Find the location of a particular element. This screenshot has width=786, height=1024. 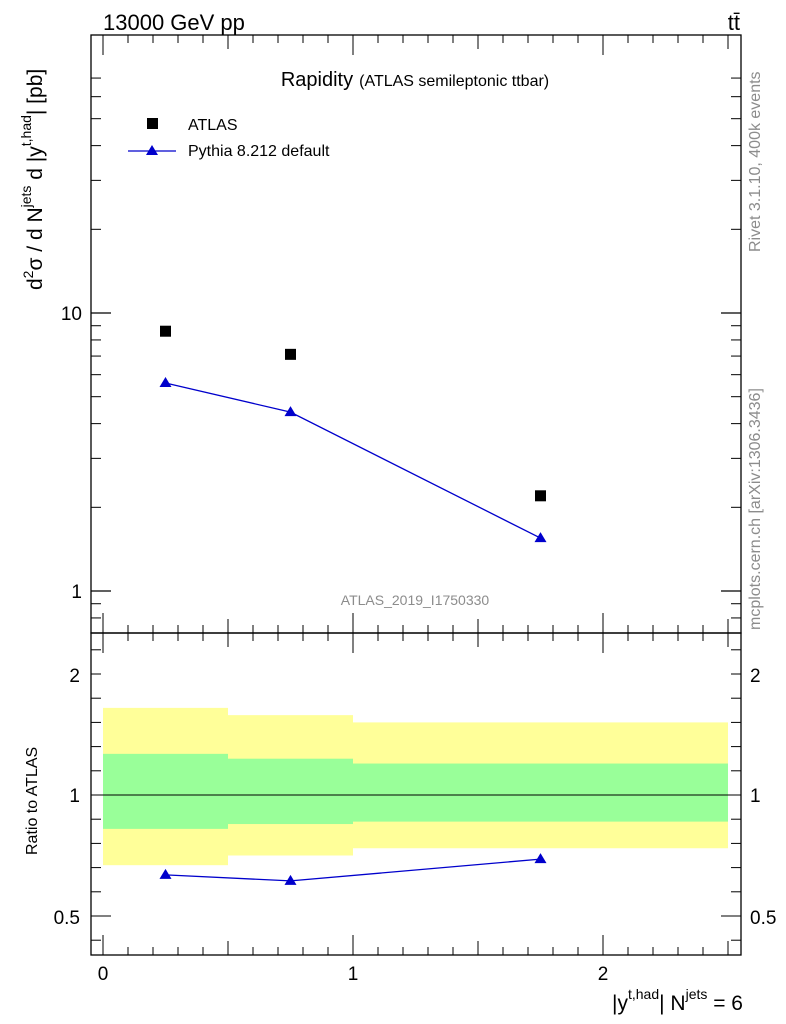

legend-pythia-label: Pythia 8.212 default is located at coordinates (259, 151).